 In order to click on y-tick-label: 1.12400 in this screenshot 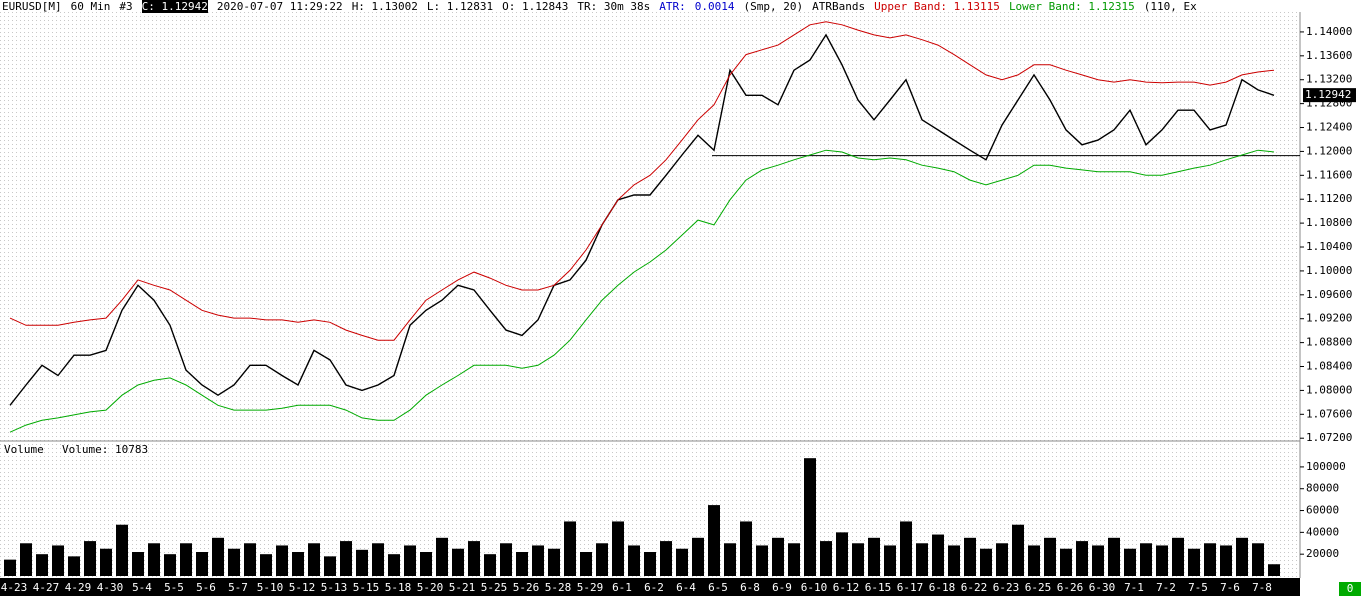, I will do `click(1329, 127)`.